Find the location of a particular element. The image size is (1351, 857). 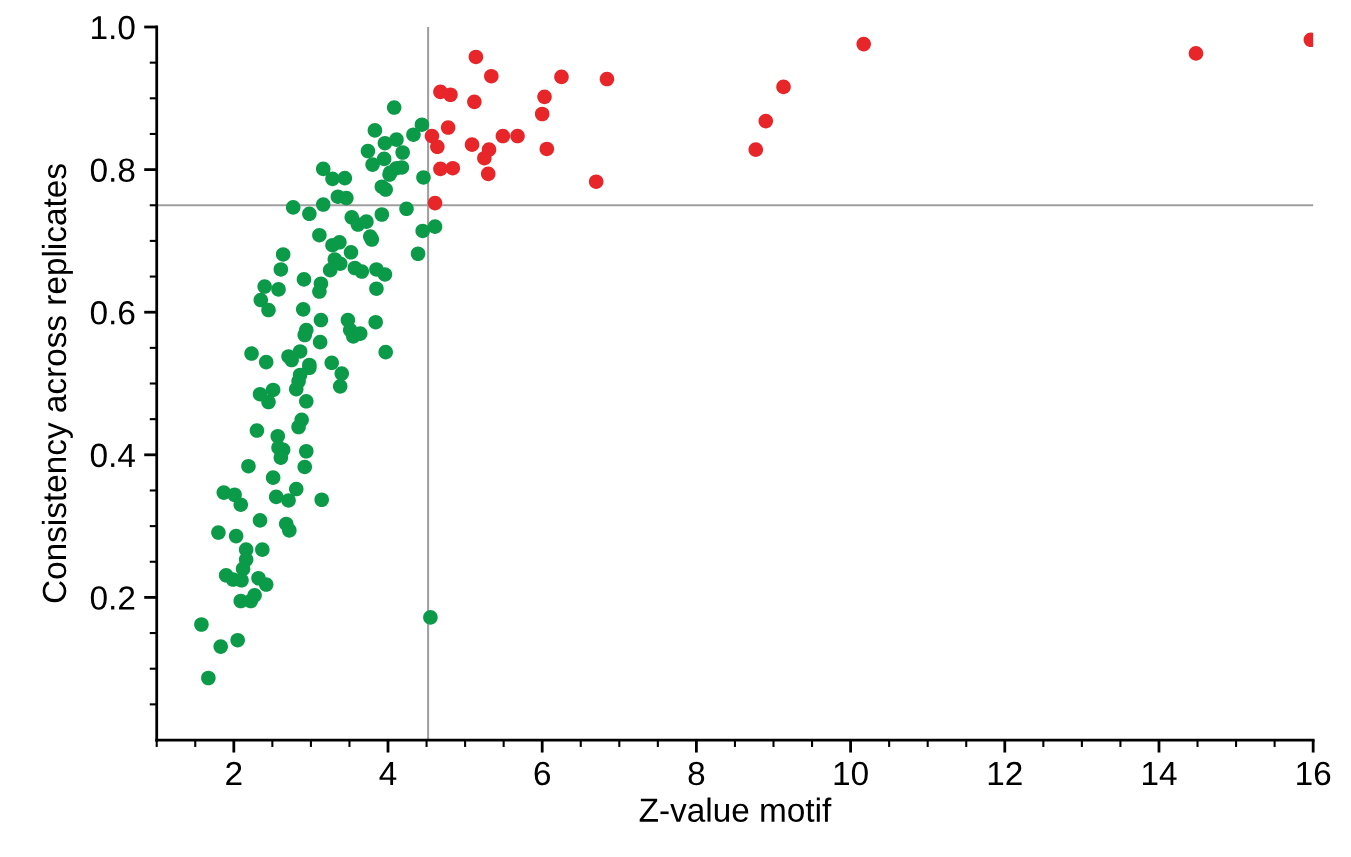

y-tick-label: 0.6 is located at coordinates (112, 313).